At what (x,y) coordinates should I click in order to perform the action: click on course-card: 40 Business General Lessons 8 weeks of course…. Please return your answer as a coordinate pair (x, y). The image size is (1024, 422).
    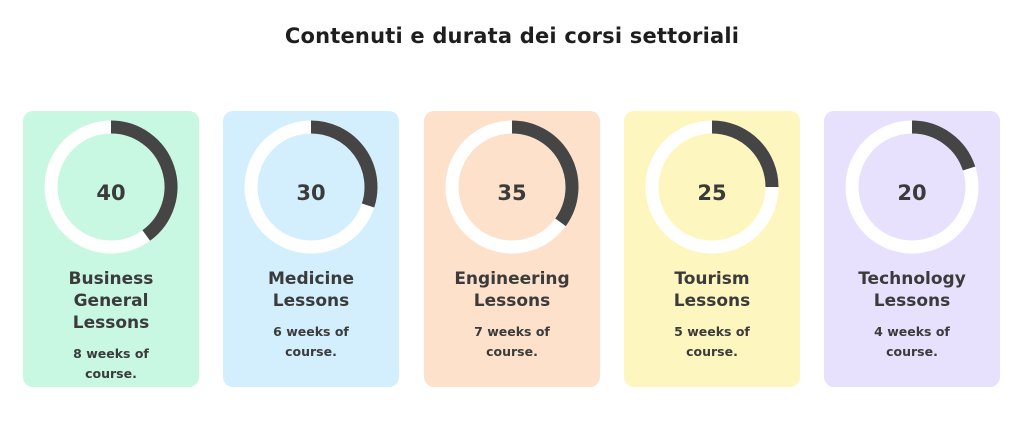
    Looking at the image, I should click on (111, 249).